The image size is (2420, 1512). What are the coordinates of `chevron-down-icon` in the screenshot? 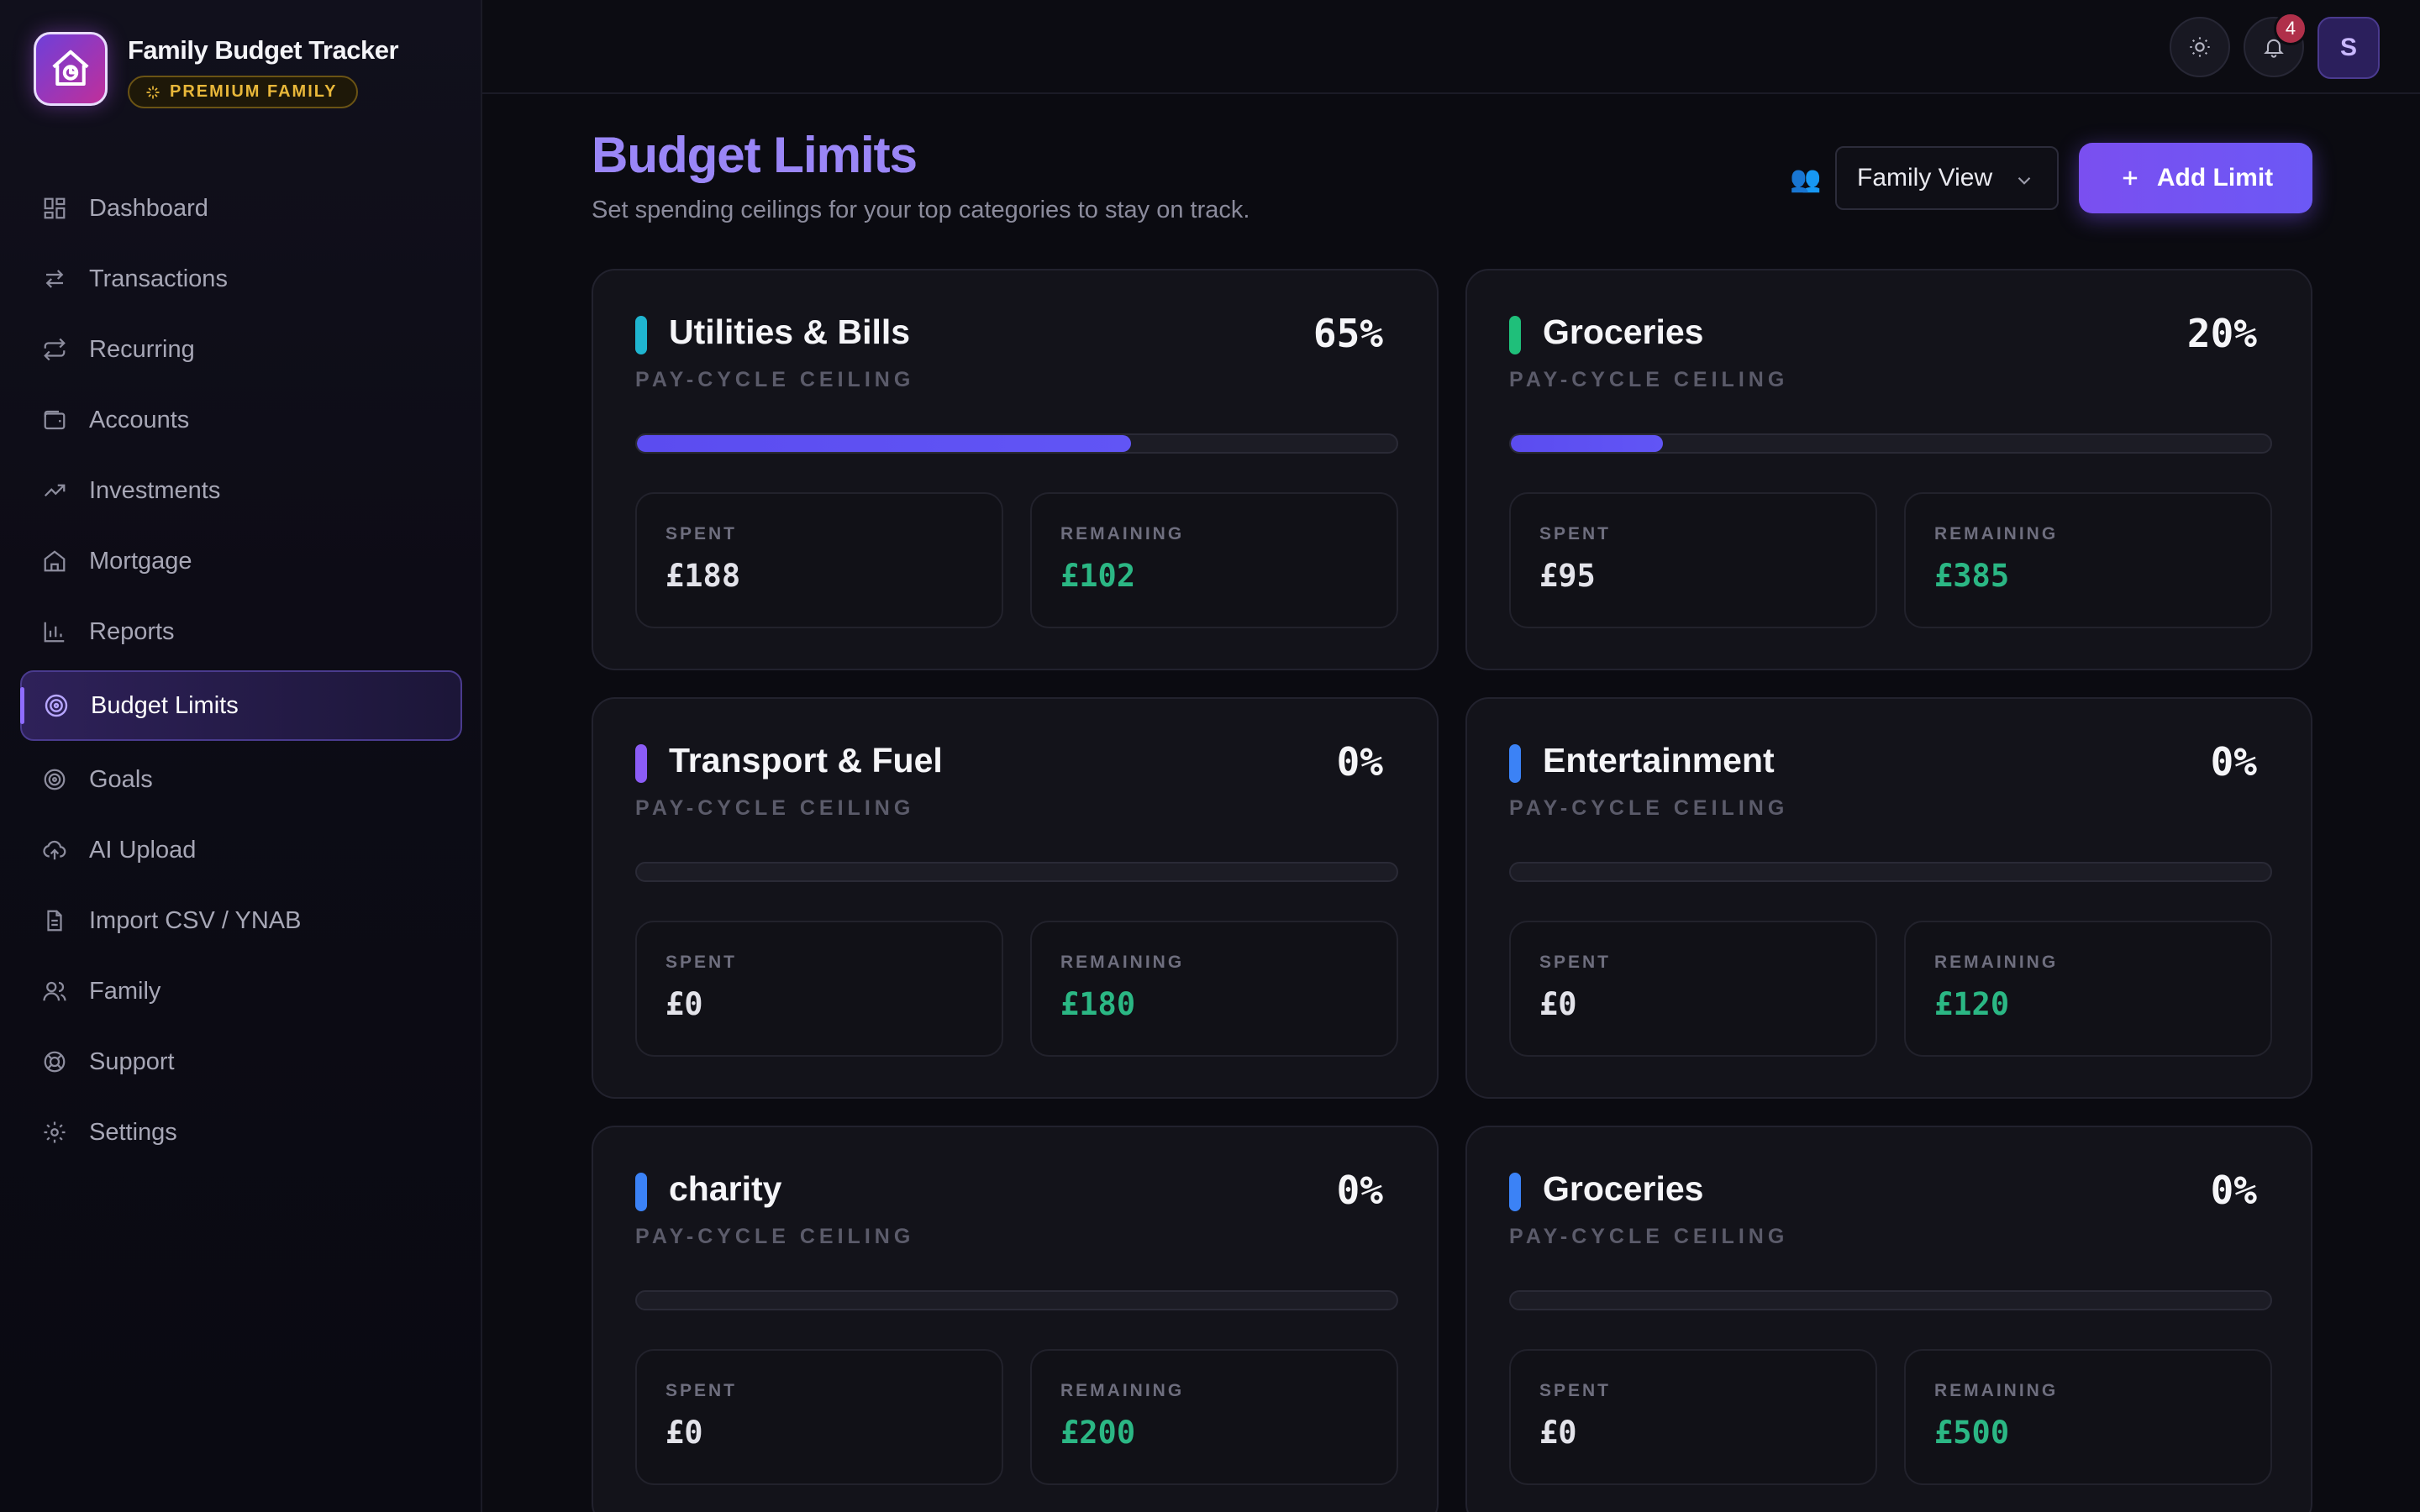 It's located at (2025, 180).